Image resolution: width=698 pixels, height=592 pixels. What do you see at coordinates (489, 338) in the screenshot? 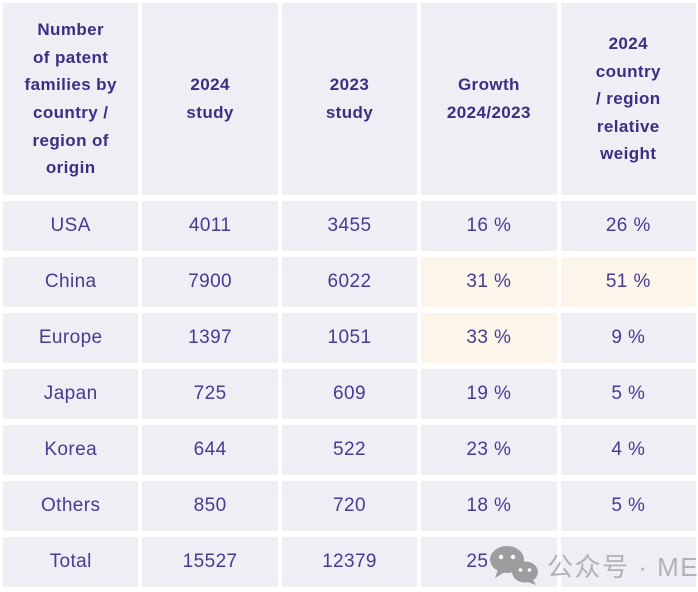
I see `cell-europe-growth-highlighted: 33 %` at bounding box center [489, 338].